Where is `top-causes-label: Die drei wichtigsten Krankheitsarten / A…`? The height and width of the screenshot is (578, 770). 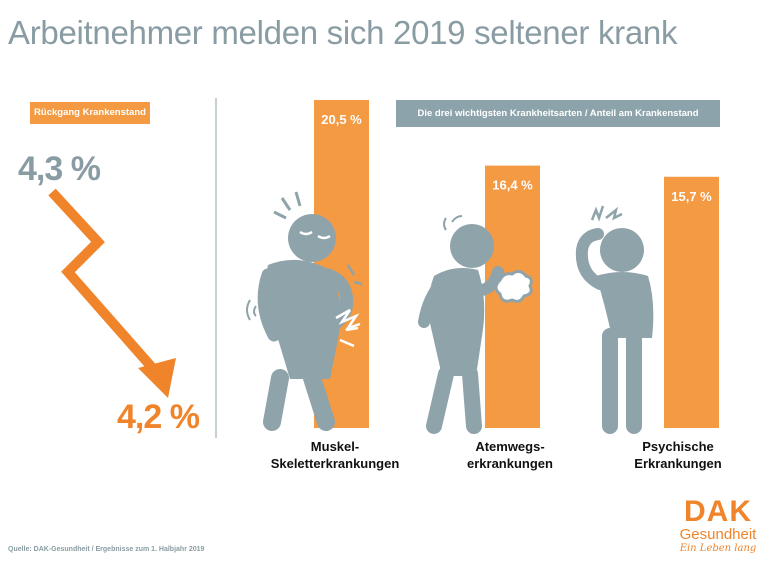
top-causes-label: Die drei wichtigsten Krankheitsarten / A… is located at coordinates (558, 113).